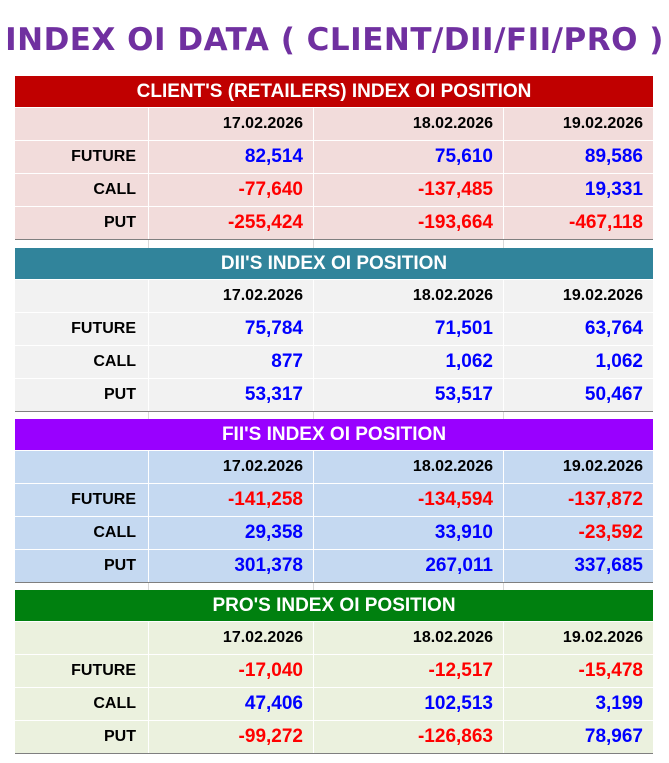 This screenshot has height=763, width=669. What do you see at coordinates (409, 395) in the screenshot?
I see `value-cell: 53,517` at bounding box center [409, 395].